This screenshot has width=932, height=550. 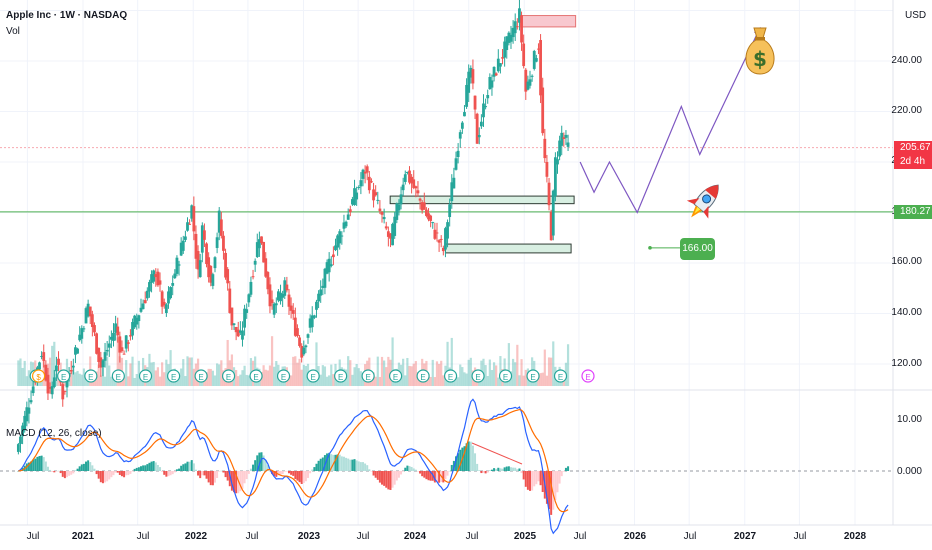 What do you see at coordinates (548, 21) in the screenshot?
I see `zone-resistance` at bounding box center [548, 21].